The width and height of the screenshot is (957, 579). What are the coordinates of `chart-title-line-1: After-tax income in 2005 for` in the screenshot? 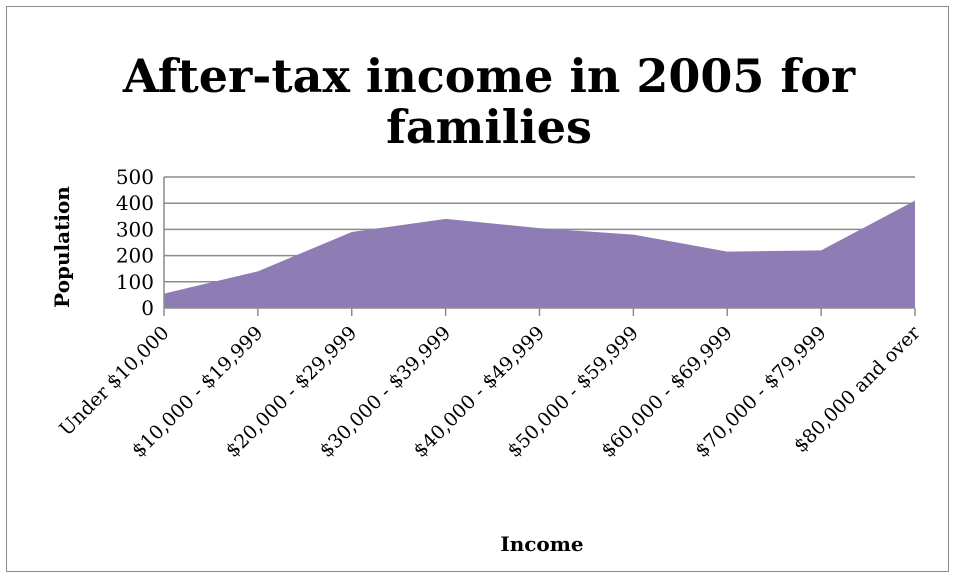 It's located at (489, 76).